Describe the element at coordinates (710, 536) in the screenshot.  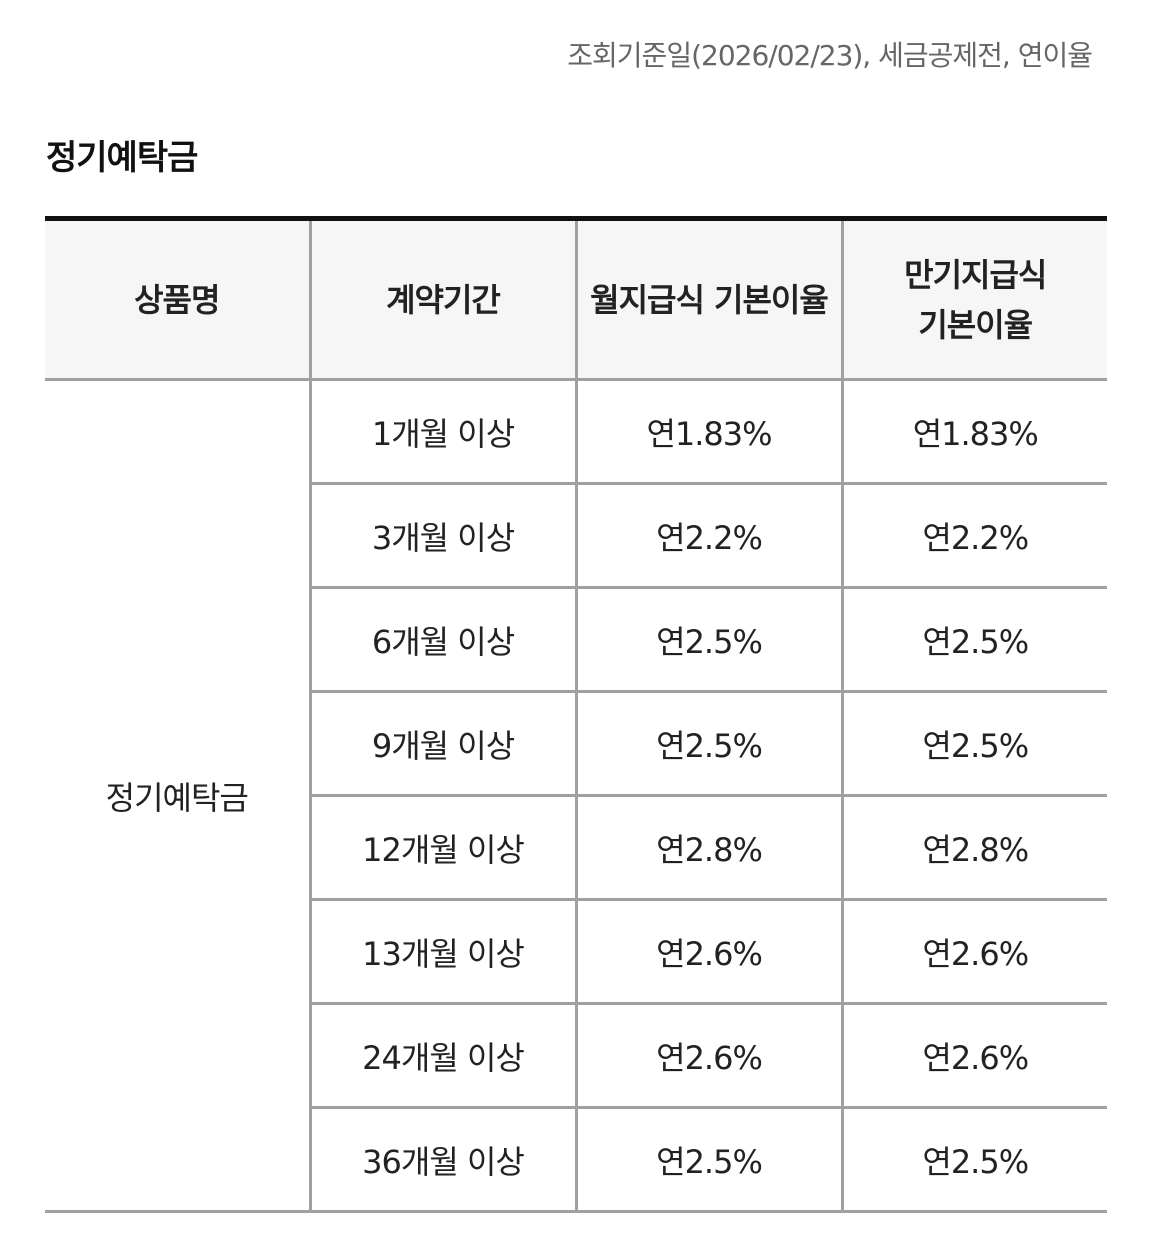
I see `monthly-rate-cell: 연2.2%` at that location.